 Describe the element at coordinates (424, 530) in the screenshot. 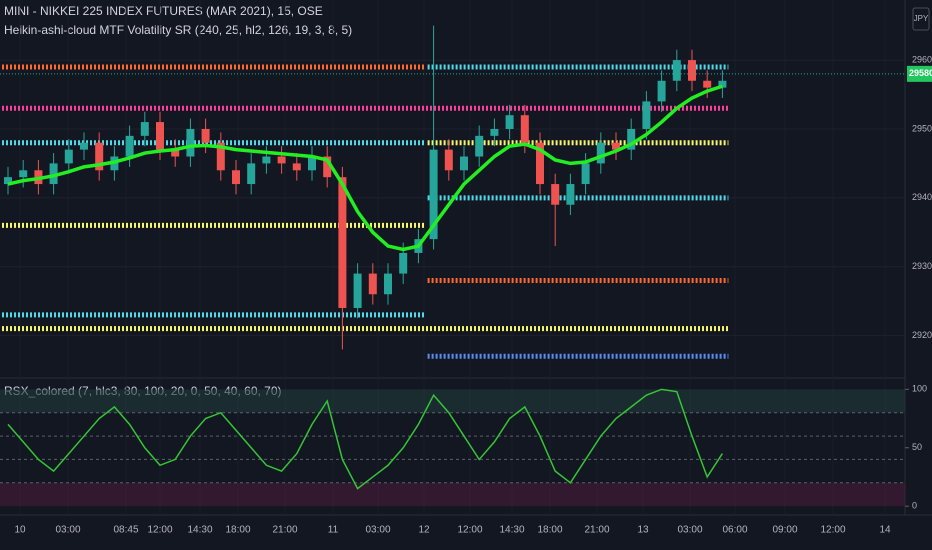

I see `x-tick-label: 12` at that location.